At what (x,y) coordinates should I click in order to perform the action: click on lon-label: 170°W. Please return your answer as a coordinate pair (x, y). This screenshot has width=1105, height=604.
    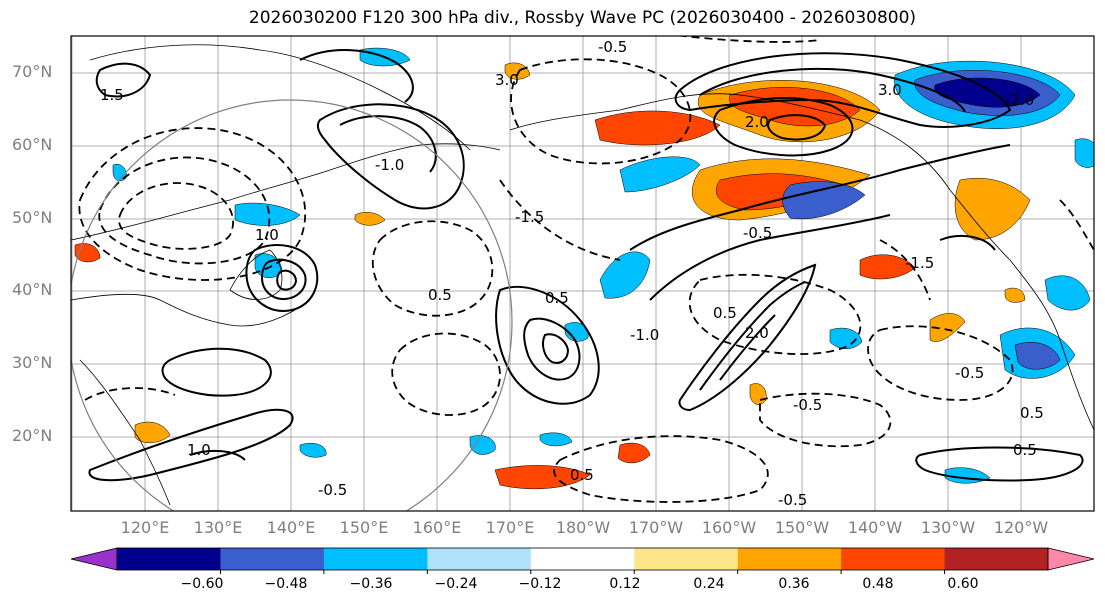
    Looking at the image, I should click on (656, 527).